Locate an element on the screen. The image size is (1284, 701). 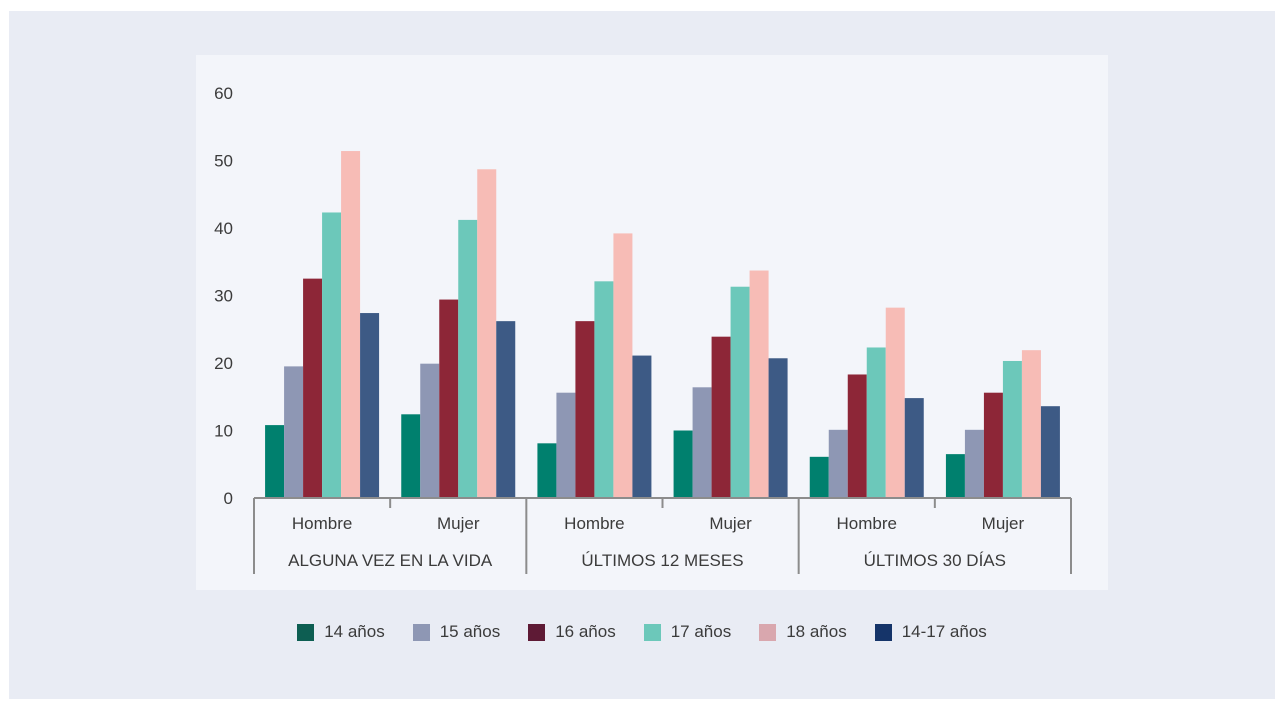
bar-18-años-5 is located at coordinates (1031, 424).